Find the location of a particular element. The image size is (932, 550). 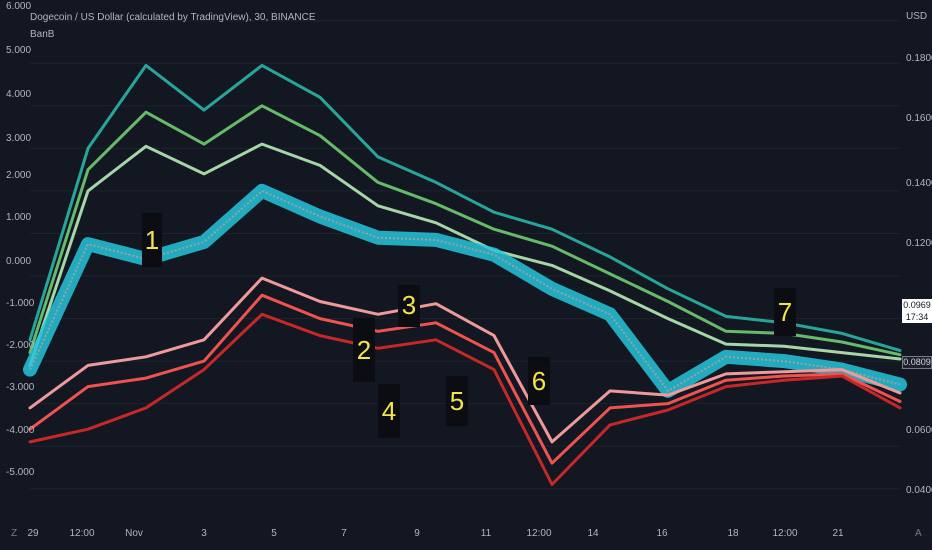

x-axis-tick: 11 is located at coordinates (486, 533).